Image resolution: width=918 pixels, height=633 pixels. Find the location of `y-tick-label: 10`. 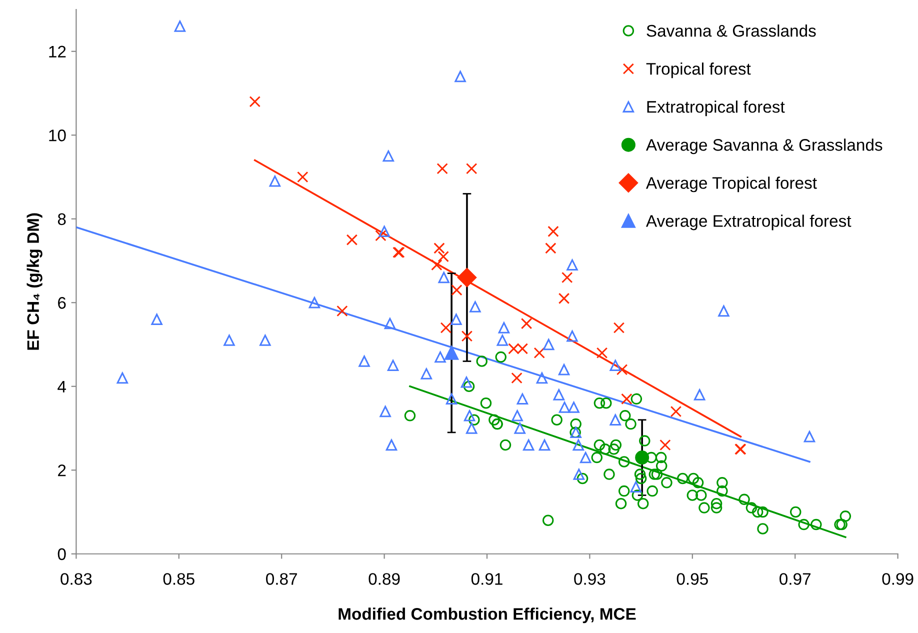

y-tick-label: 10 is located at coordinates (57, 136).